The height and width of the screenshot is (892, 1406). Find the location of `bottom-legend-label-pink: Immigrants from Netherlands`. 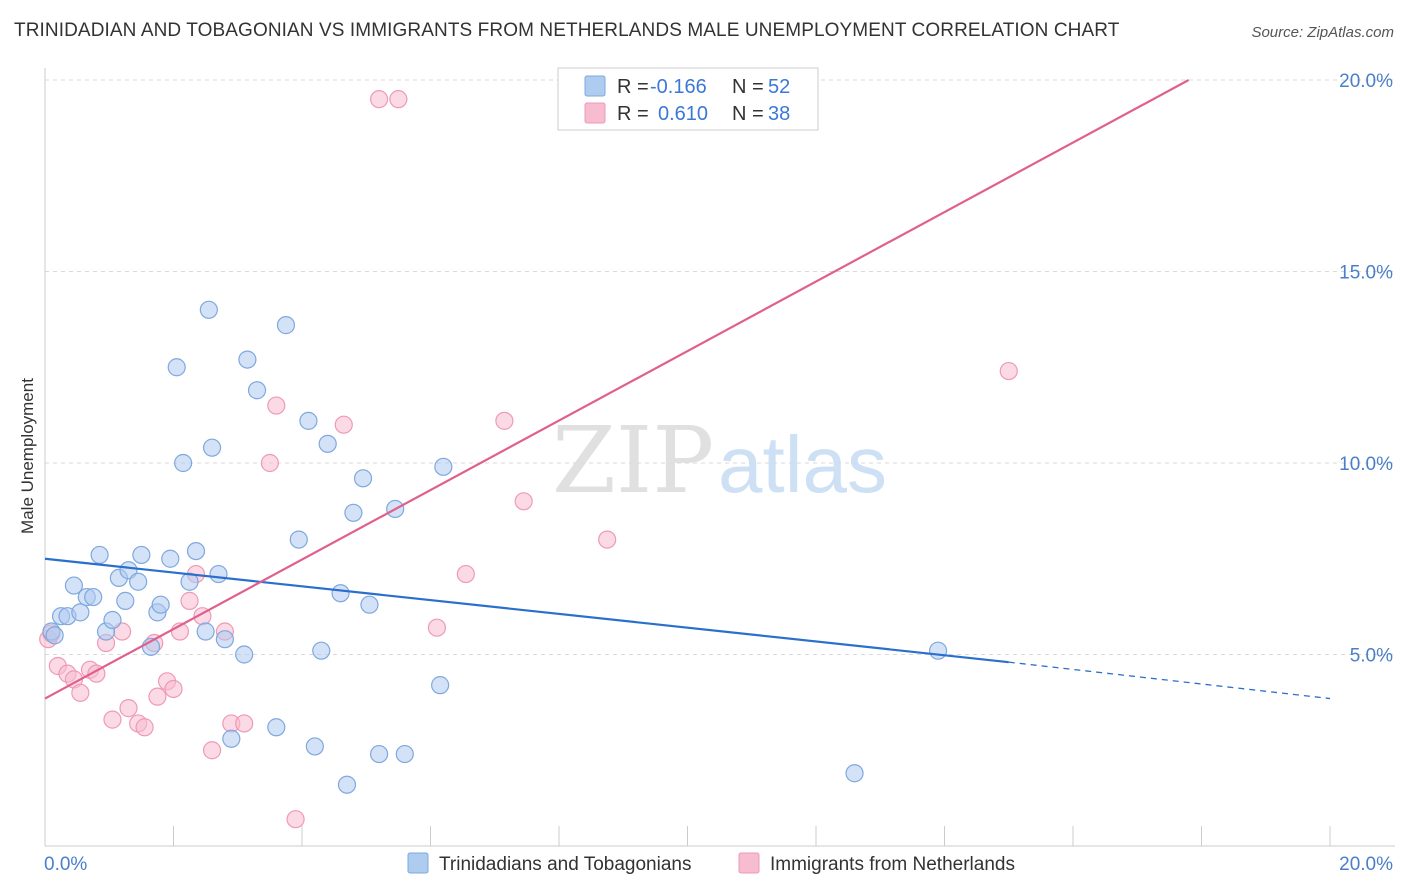

bottom-legend-label-pink: Immigrants from Netherlands is located at coordinates (892, 864).